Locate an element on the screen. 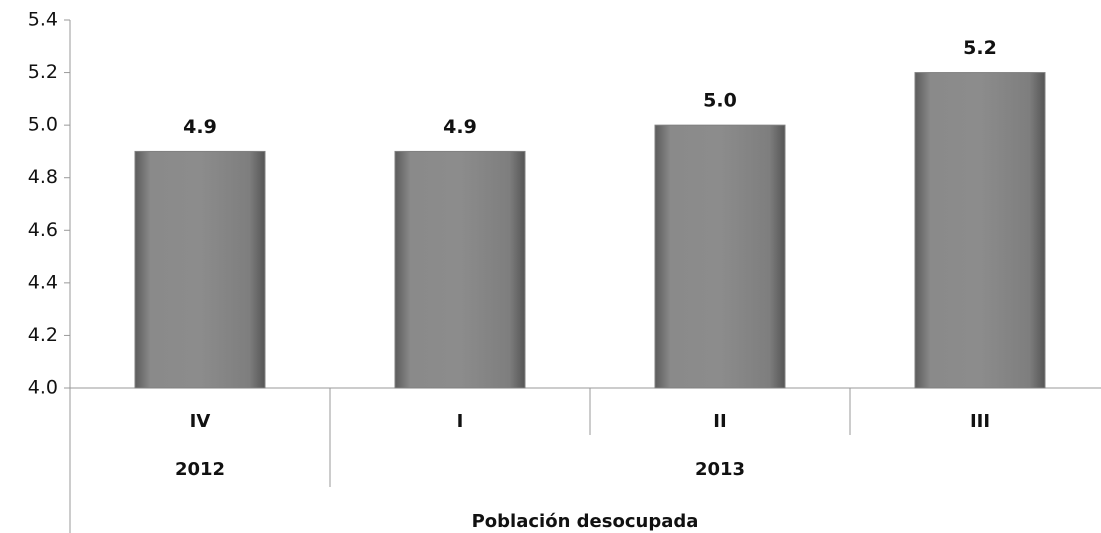 Image resolution: width=1101 pixels, height=533 pixels. y-tick-label: 4.6 is located at coordinates (43, 230).